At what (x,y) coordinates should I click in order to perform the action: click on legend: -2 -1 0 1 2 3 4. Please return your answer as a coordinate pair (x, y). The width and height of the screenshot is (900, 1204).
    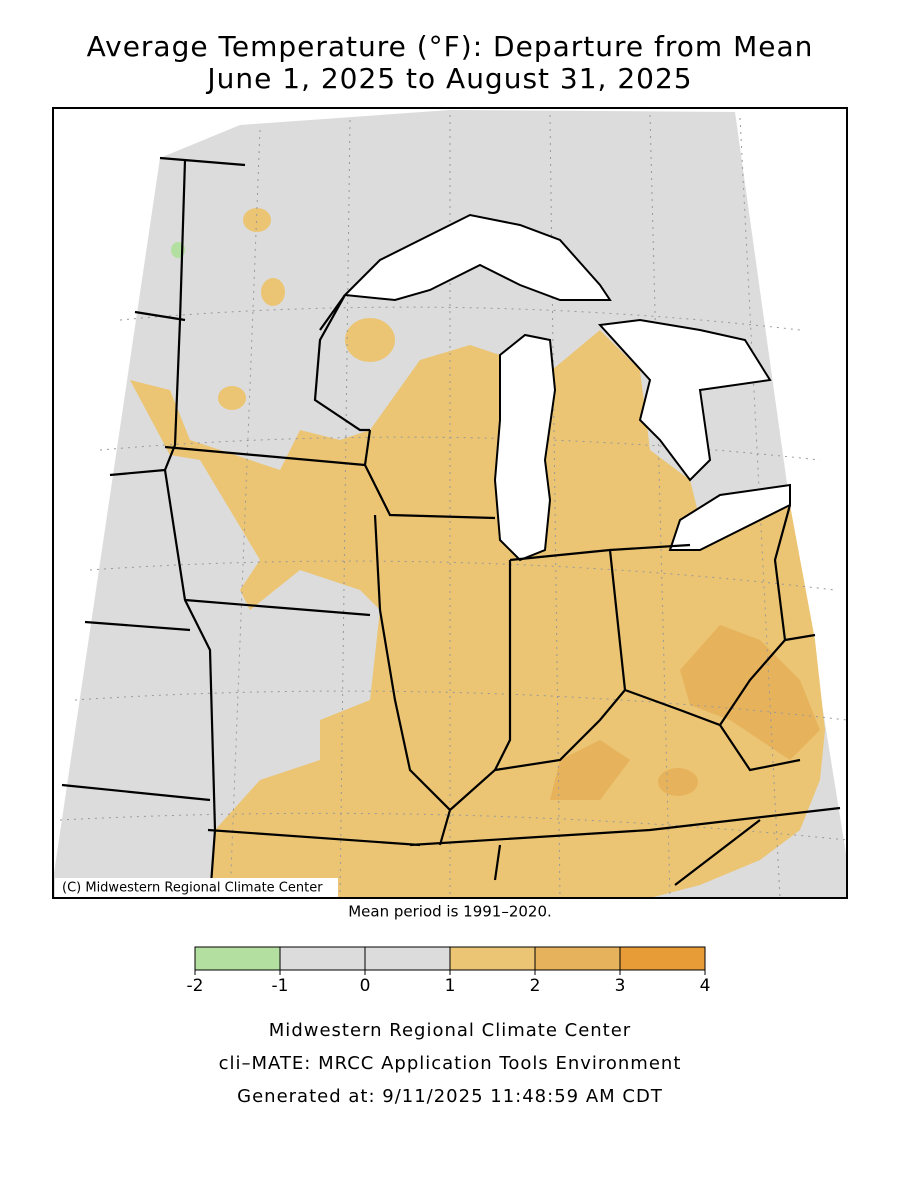
    Looking at the image, I should click on (449, 971).